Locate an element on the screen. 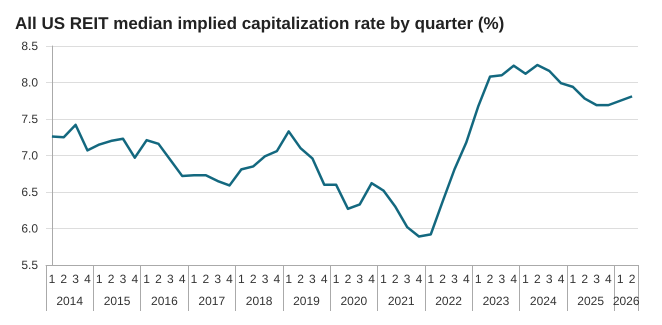  y-tick-label: 5.5 is located at coordinates (29, 265).